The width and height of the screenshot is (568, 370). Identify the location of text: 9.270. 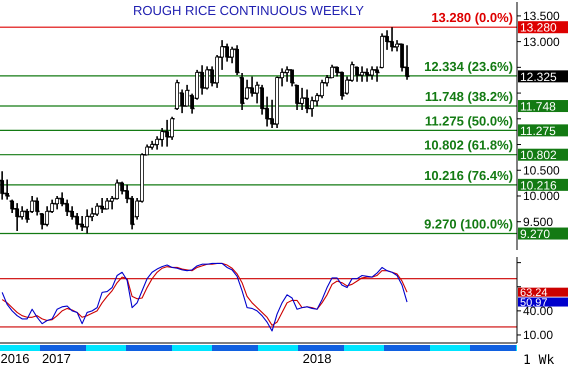
(535, 234).